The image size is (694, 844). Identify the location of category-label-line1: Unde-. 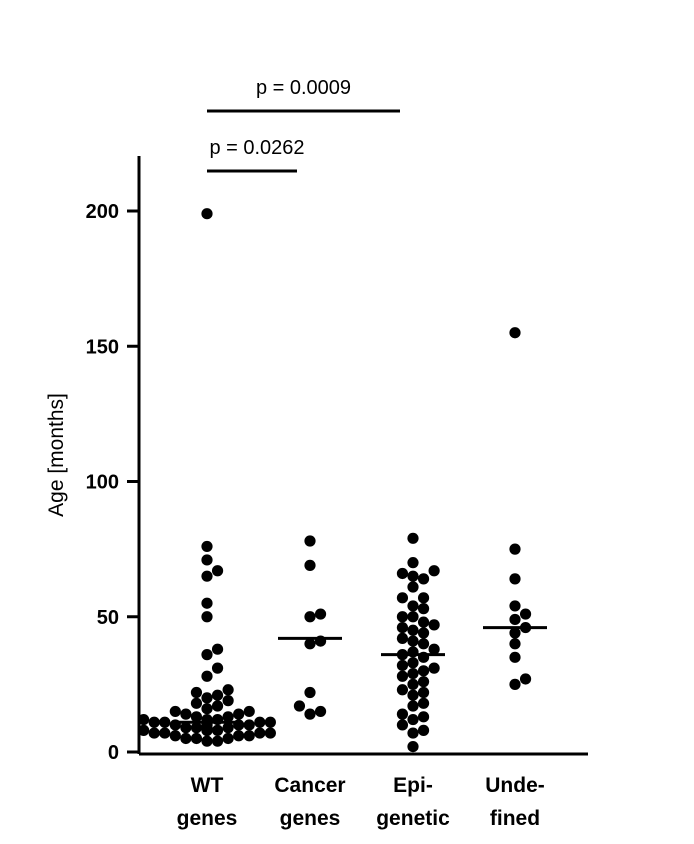
(515, 785).